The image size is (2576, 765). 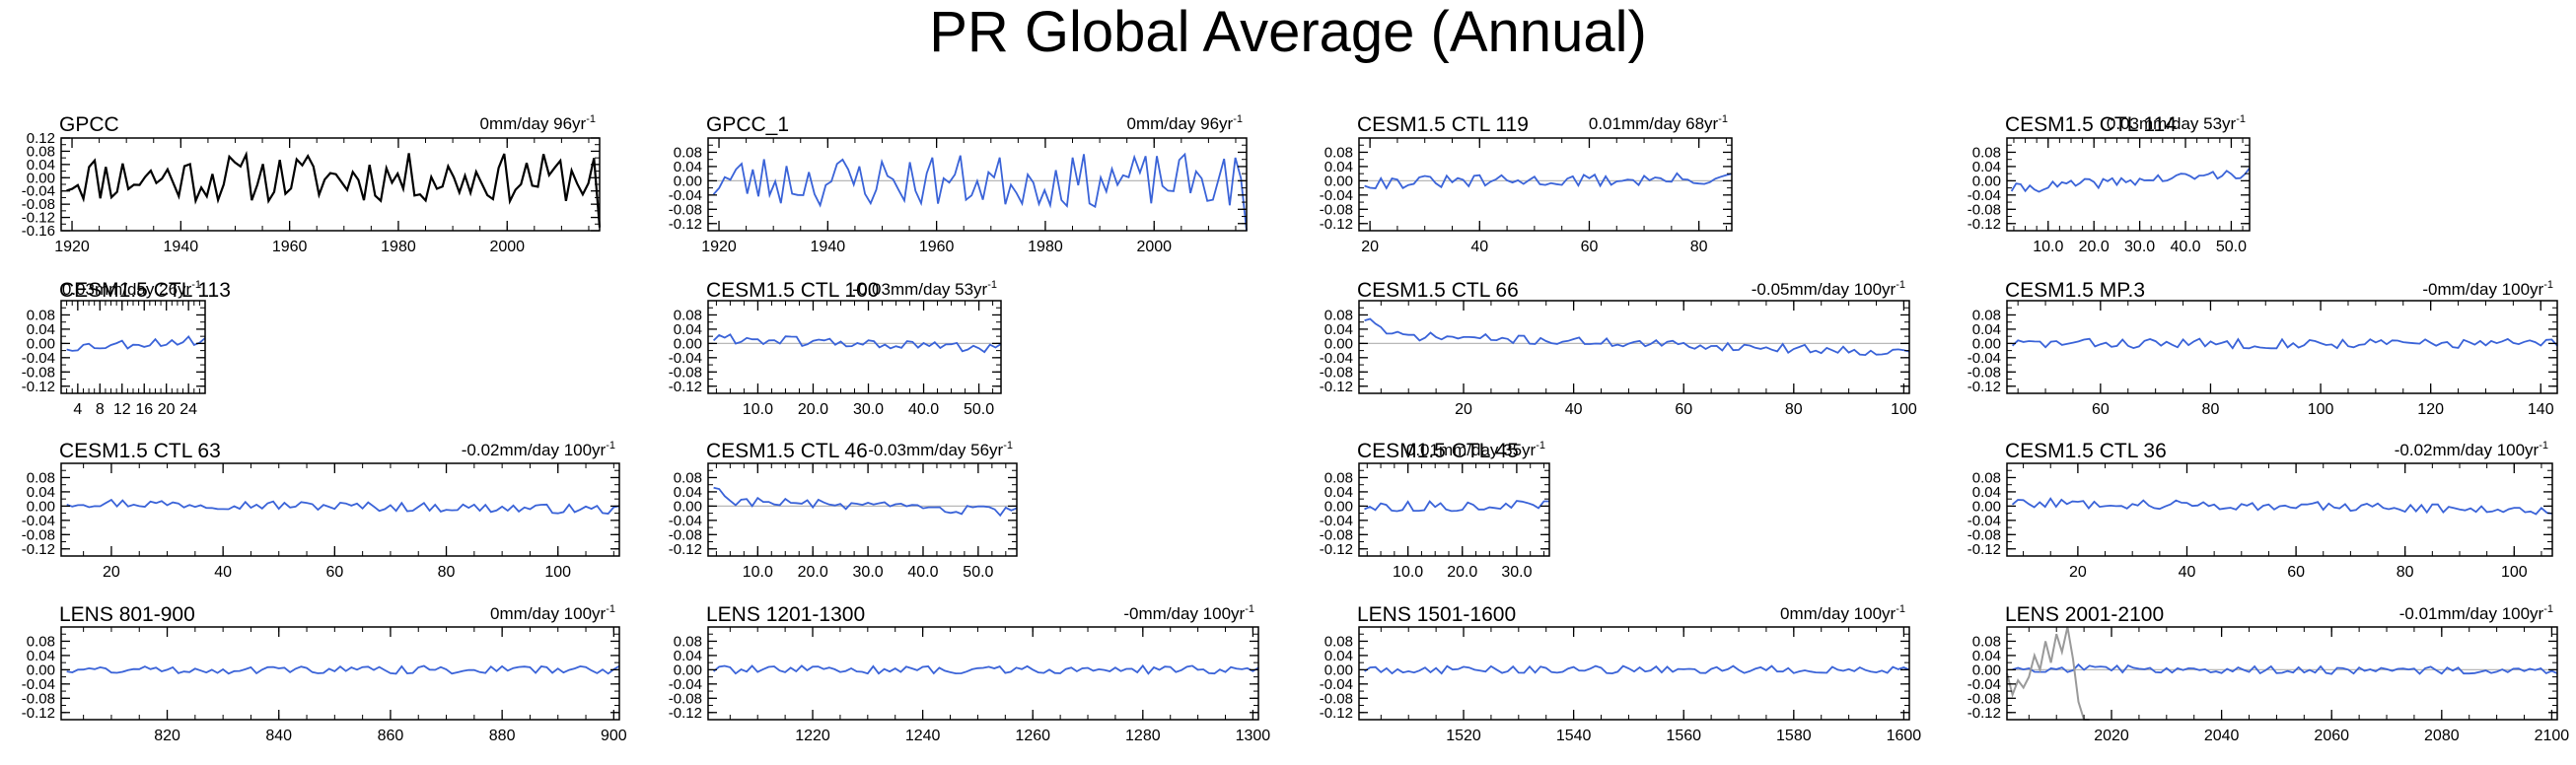 What do you see at coordinates (937, 247) in the screenshot?
I see `x-tick-label: 1960` at bounding box center [937, 247].